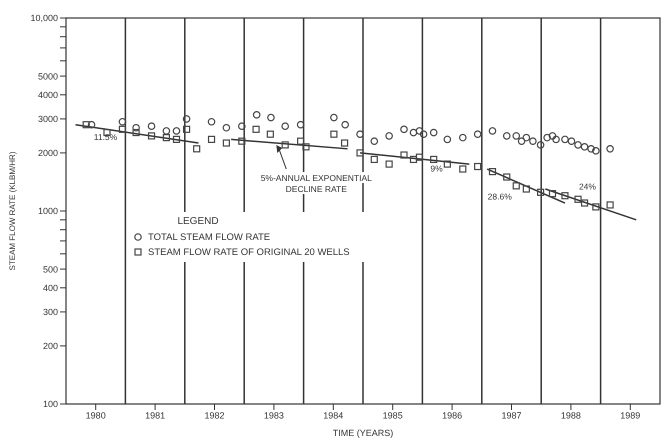 This screenshot has width=668, height=446. I want to click on y-axis-title: STEAM FLOW RATE (KLBM/HR), so click(12, 210).